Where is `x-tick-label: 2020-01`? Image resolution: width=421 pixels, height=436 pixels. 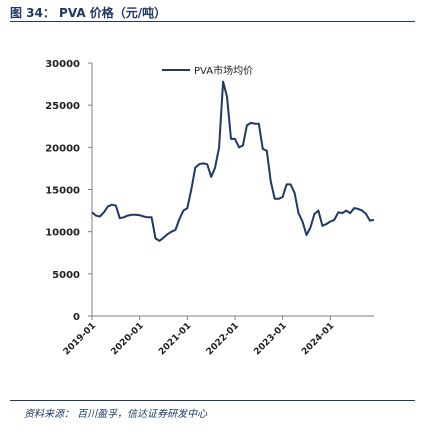
x-tick-label: 2020-01 is located at coordinates (127, 339).